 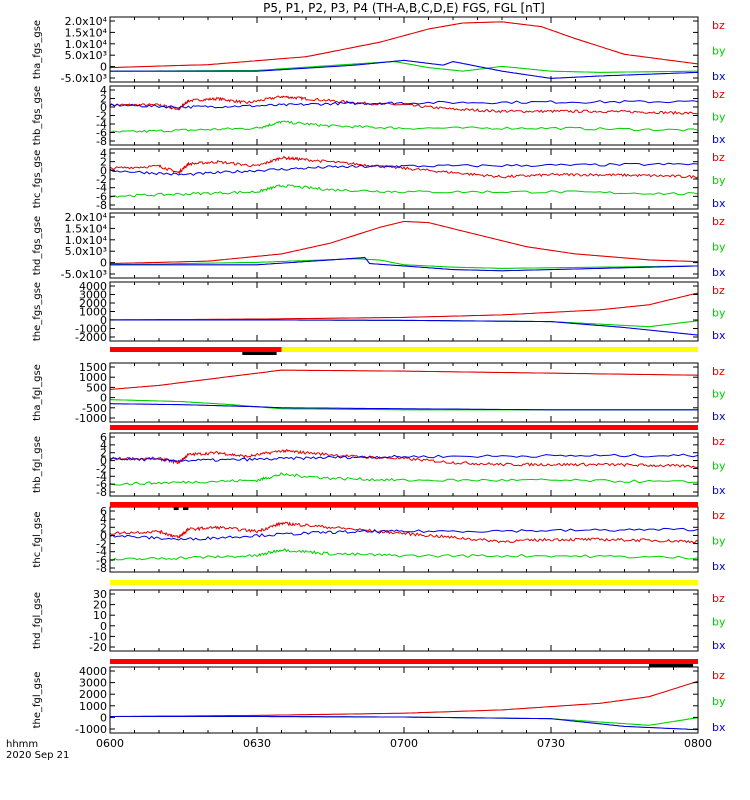 What do you see at coordinates (379, 116) in the screenshot?
I see `panel-thb_fgs_gse: 420-2-4-6-8 thb_fgs_gse bz by bx` at bounding box center [379, 116].